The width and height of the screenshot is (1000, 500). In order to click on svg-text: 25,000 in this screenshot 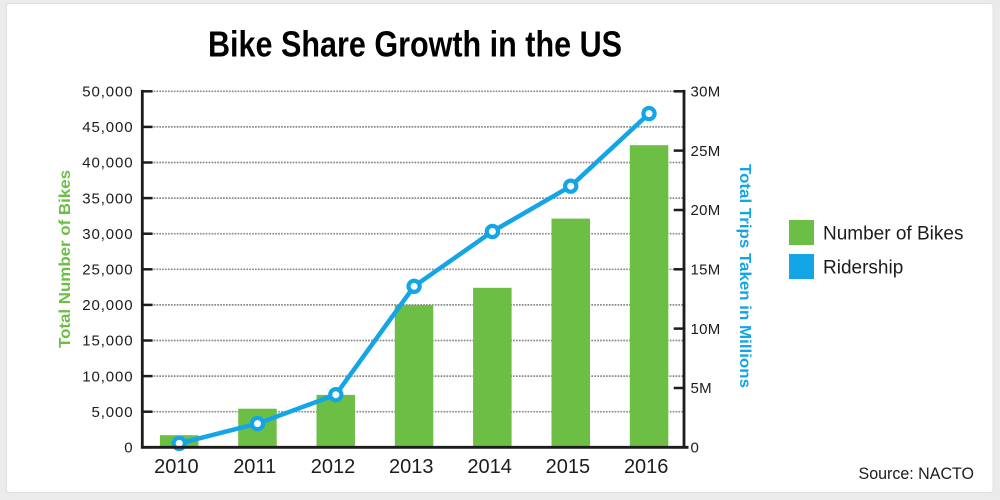, I will do `click(107, 270)`.